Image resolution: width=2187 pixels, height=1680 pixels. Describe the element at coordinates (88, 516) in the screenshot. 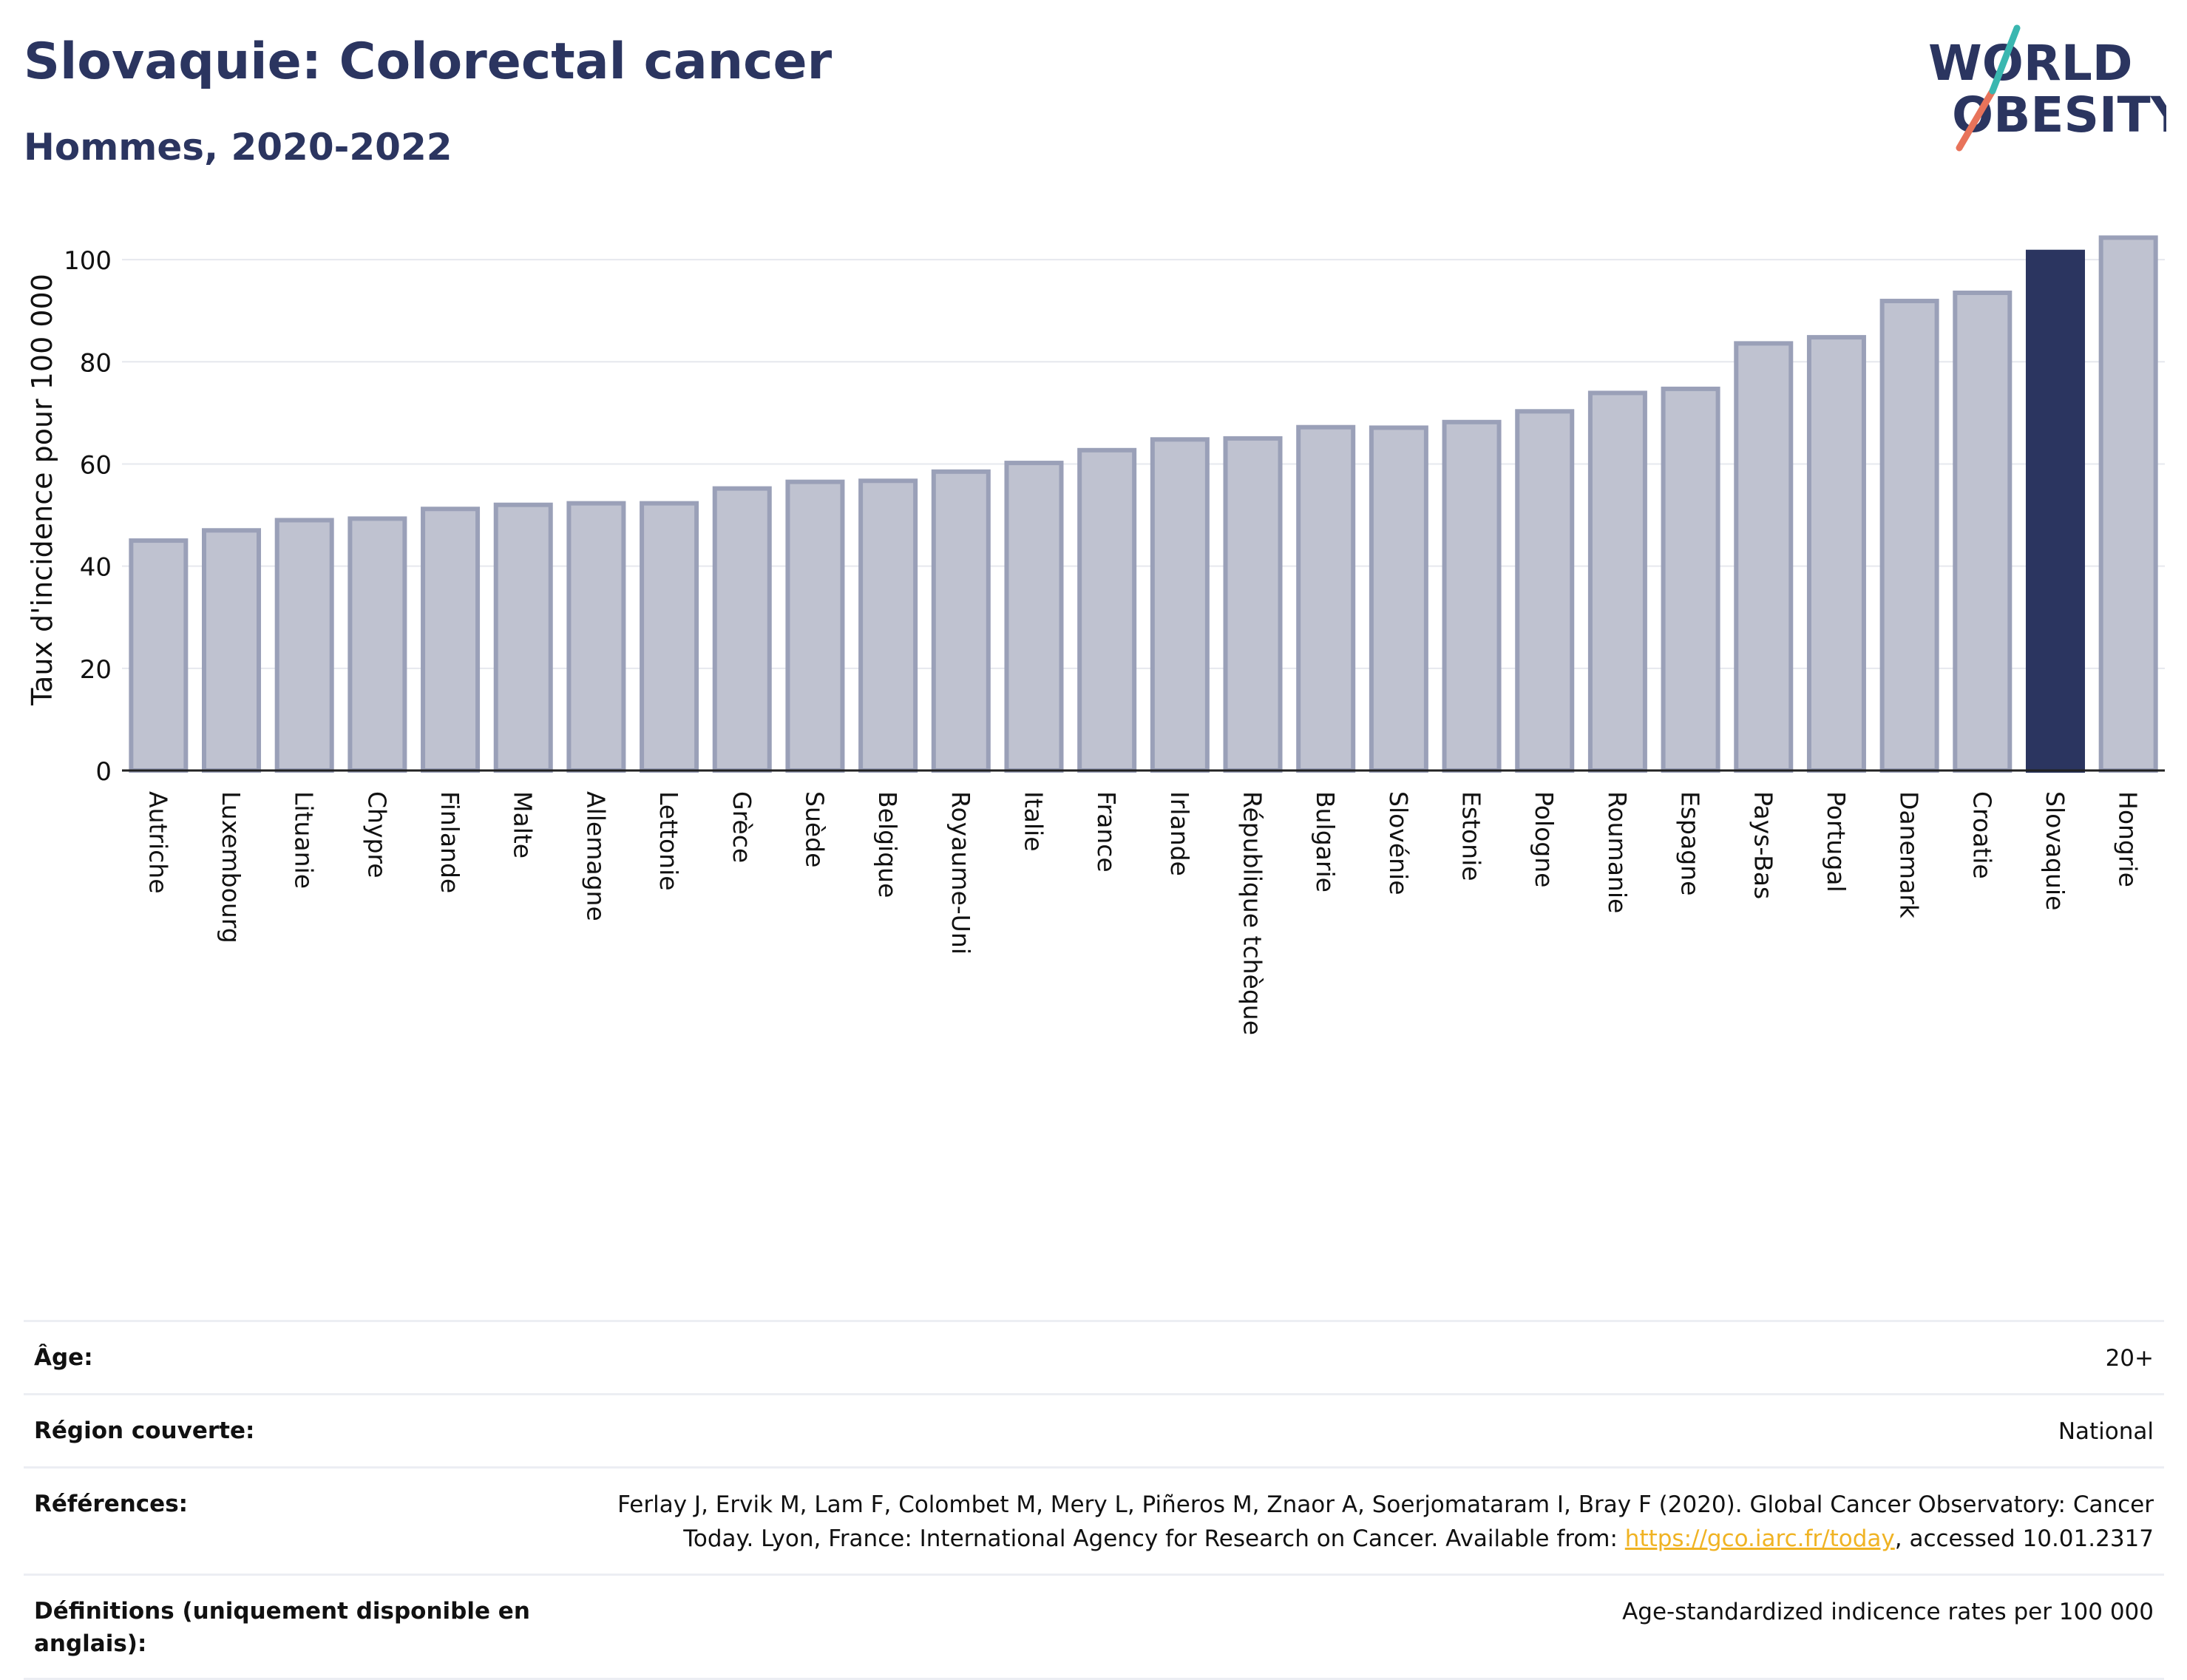

I see `y-tick-labels: 0 20 40 60 80 100` at that location.